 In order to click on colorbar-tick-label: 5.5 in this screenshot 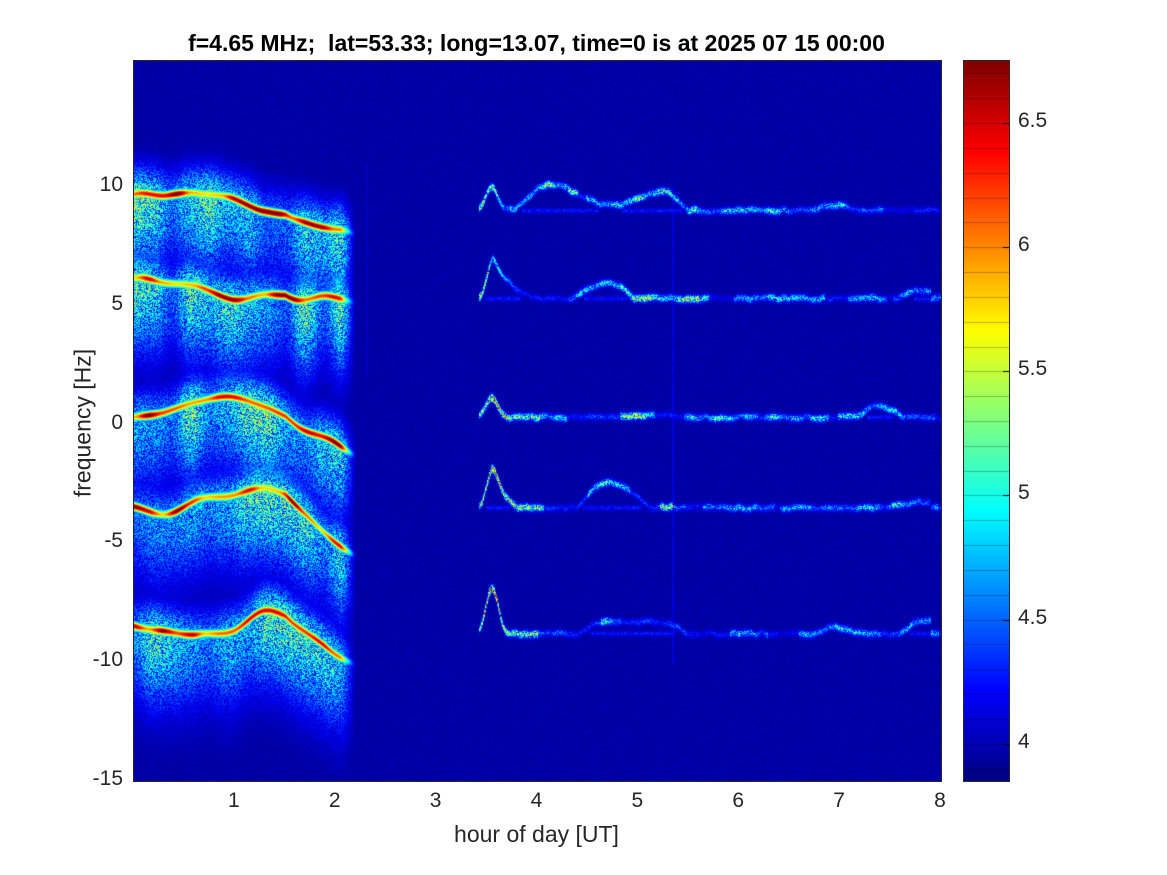, I will do `click(1033, 369)`.